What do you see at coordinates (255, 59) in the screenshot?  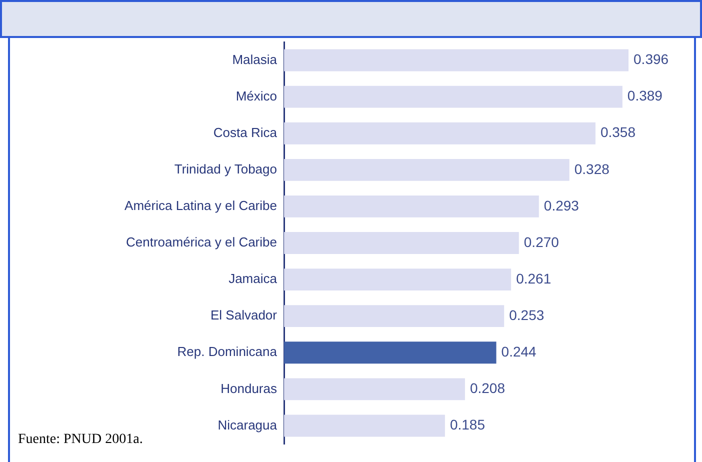 I see `y-tick-label: Malasia` at bounding box center [255, 59].